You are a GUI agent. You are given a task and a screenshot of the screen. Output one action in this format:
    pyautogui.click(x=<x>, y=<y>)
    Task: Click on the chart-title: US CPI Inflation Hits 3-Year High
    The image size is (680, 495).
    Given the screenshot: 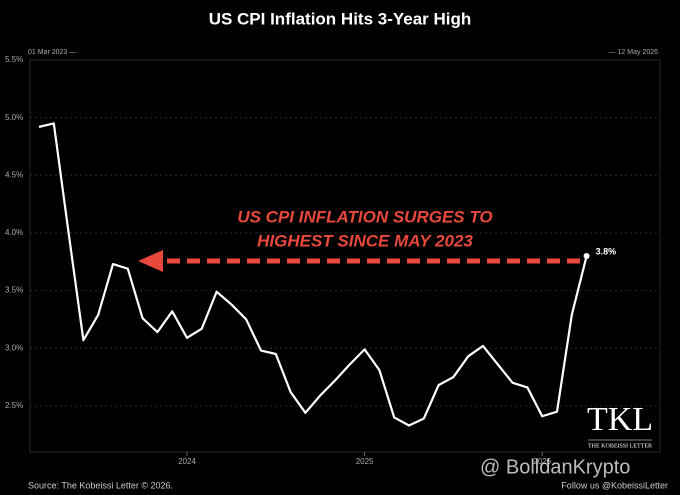 What is the action you would take?
    pyautogui.click(x=340, y=18)
    